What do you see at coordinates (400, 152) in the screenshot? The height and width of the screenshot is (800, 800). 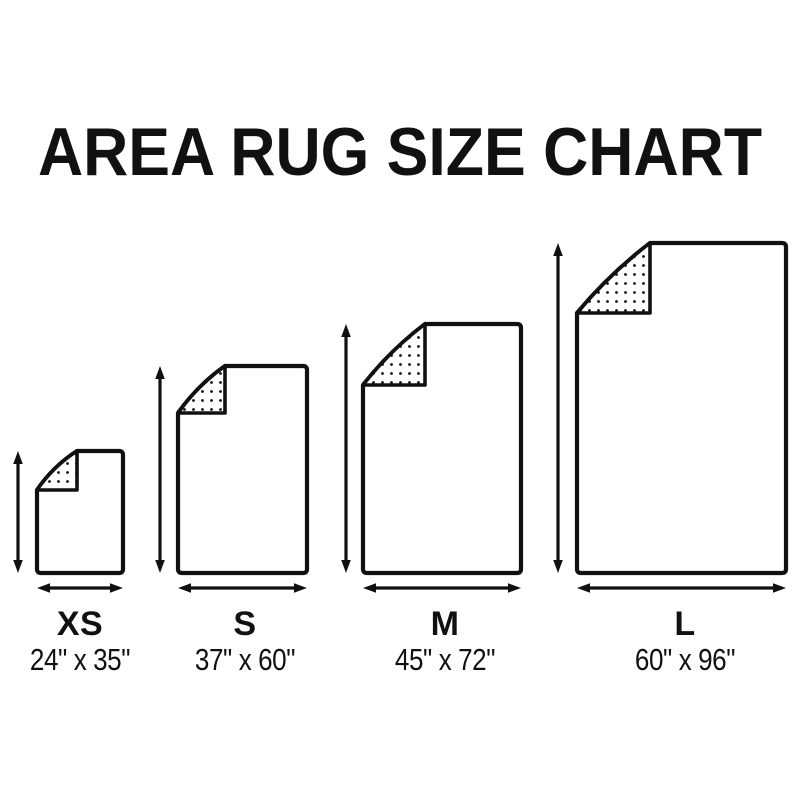 I see `page-title: AREA RUG SIZE CHART` at bounding box center [400, 152].